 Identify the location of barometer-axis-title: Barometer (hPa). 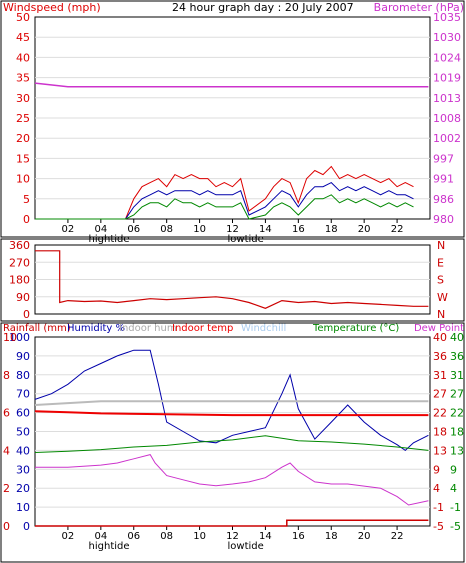
(419, 7).